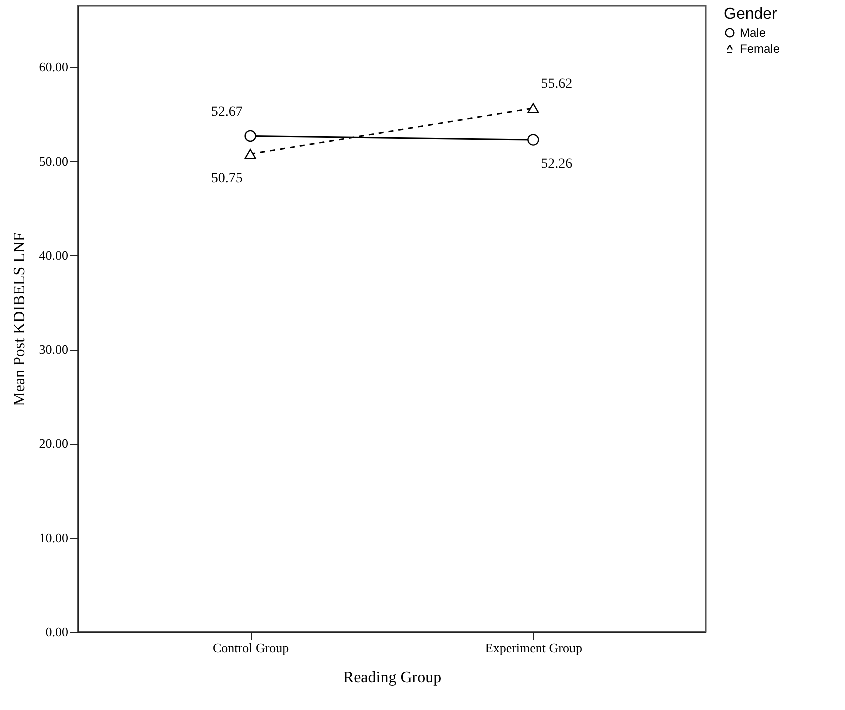 The width and height of the screenshot is (845, 710). What do you see at coordinates (753, 33) in the screenshot?
I see `legend-label: Male` at bounding box center [753, 33].